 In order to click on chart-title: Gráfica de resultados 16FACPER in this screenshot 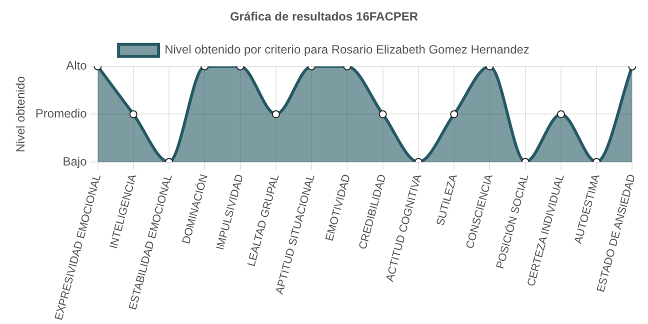, I will do `click(324, 17)`.